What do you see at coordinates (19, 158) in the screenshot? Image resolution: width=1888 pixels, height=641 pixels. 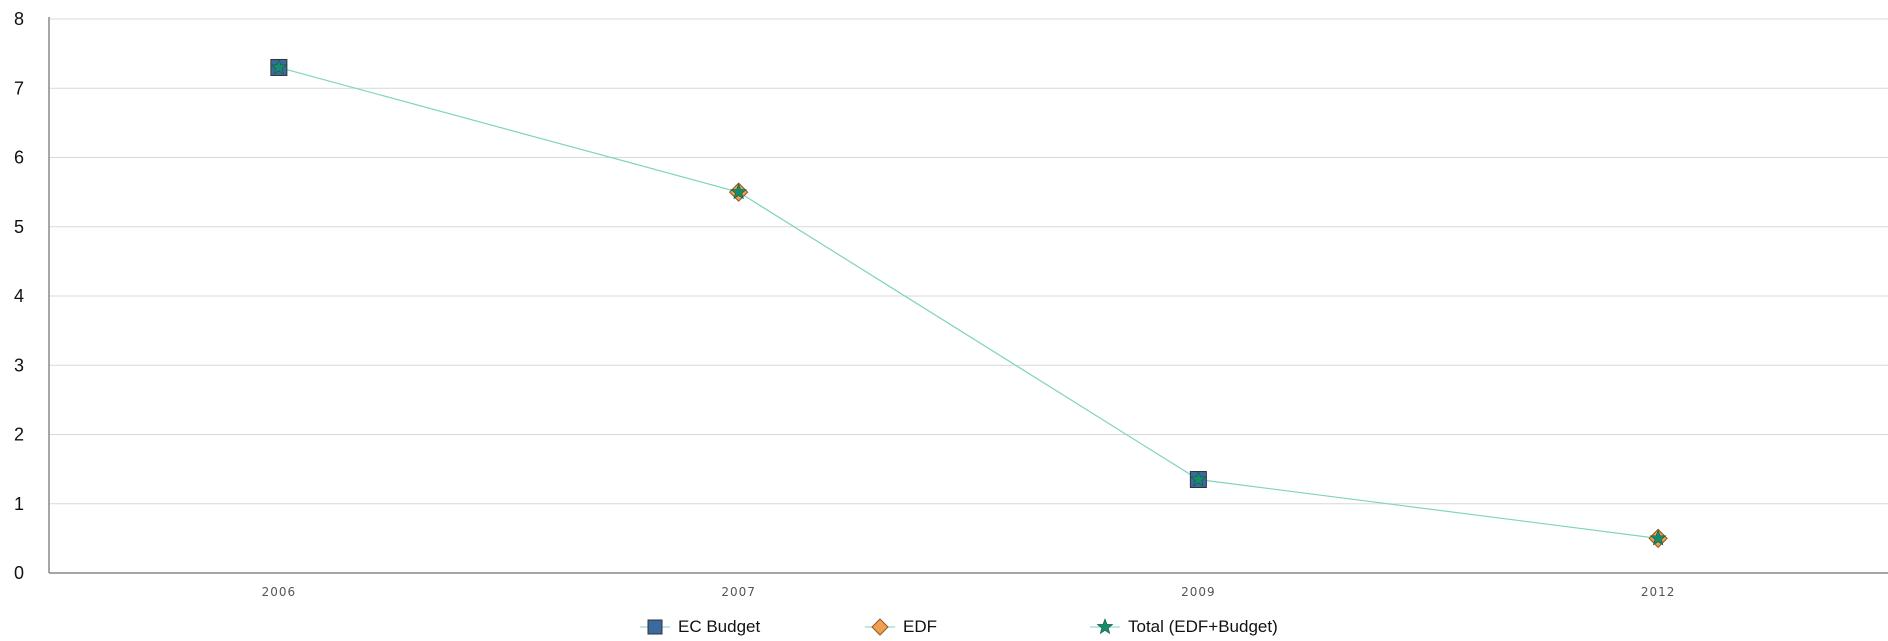 I see `y-tick-label: 6` at bounding box center [19, 158].